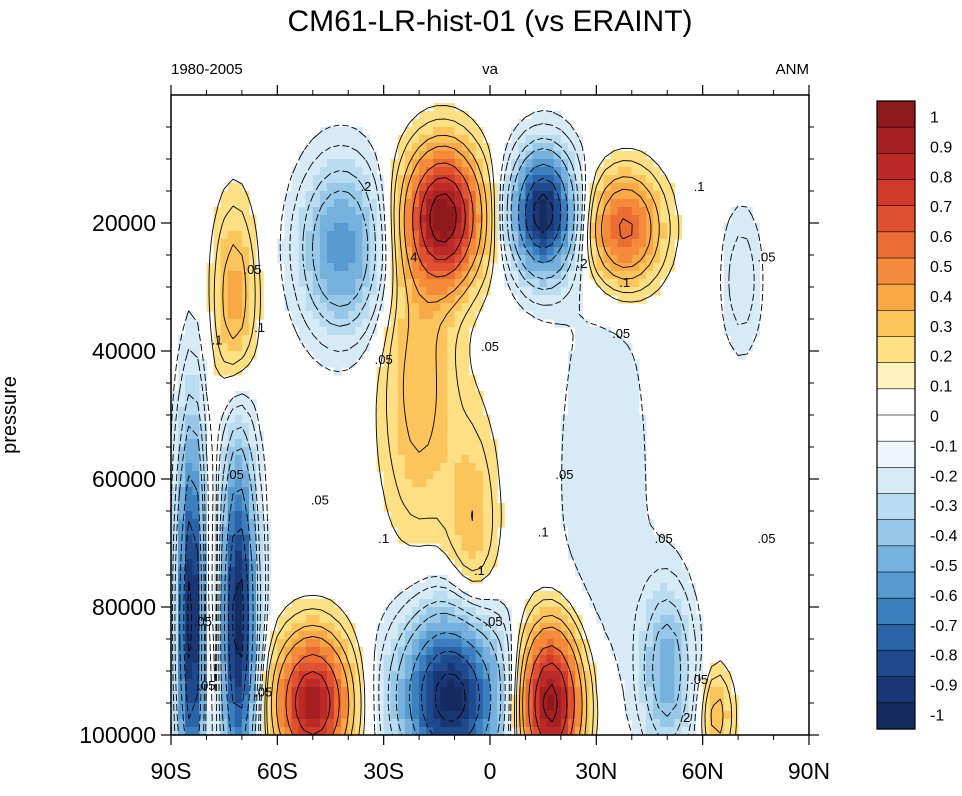 The image size is (962, 796). I want to click on colorbar-swatch, so click(896, 585).